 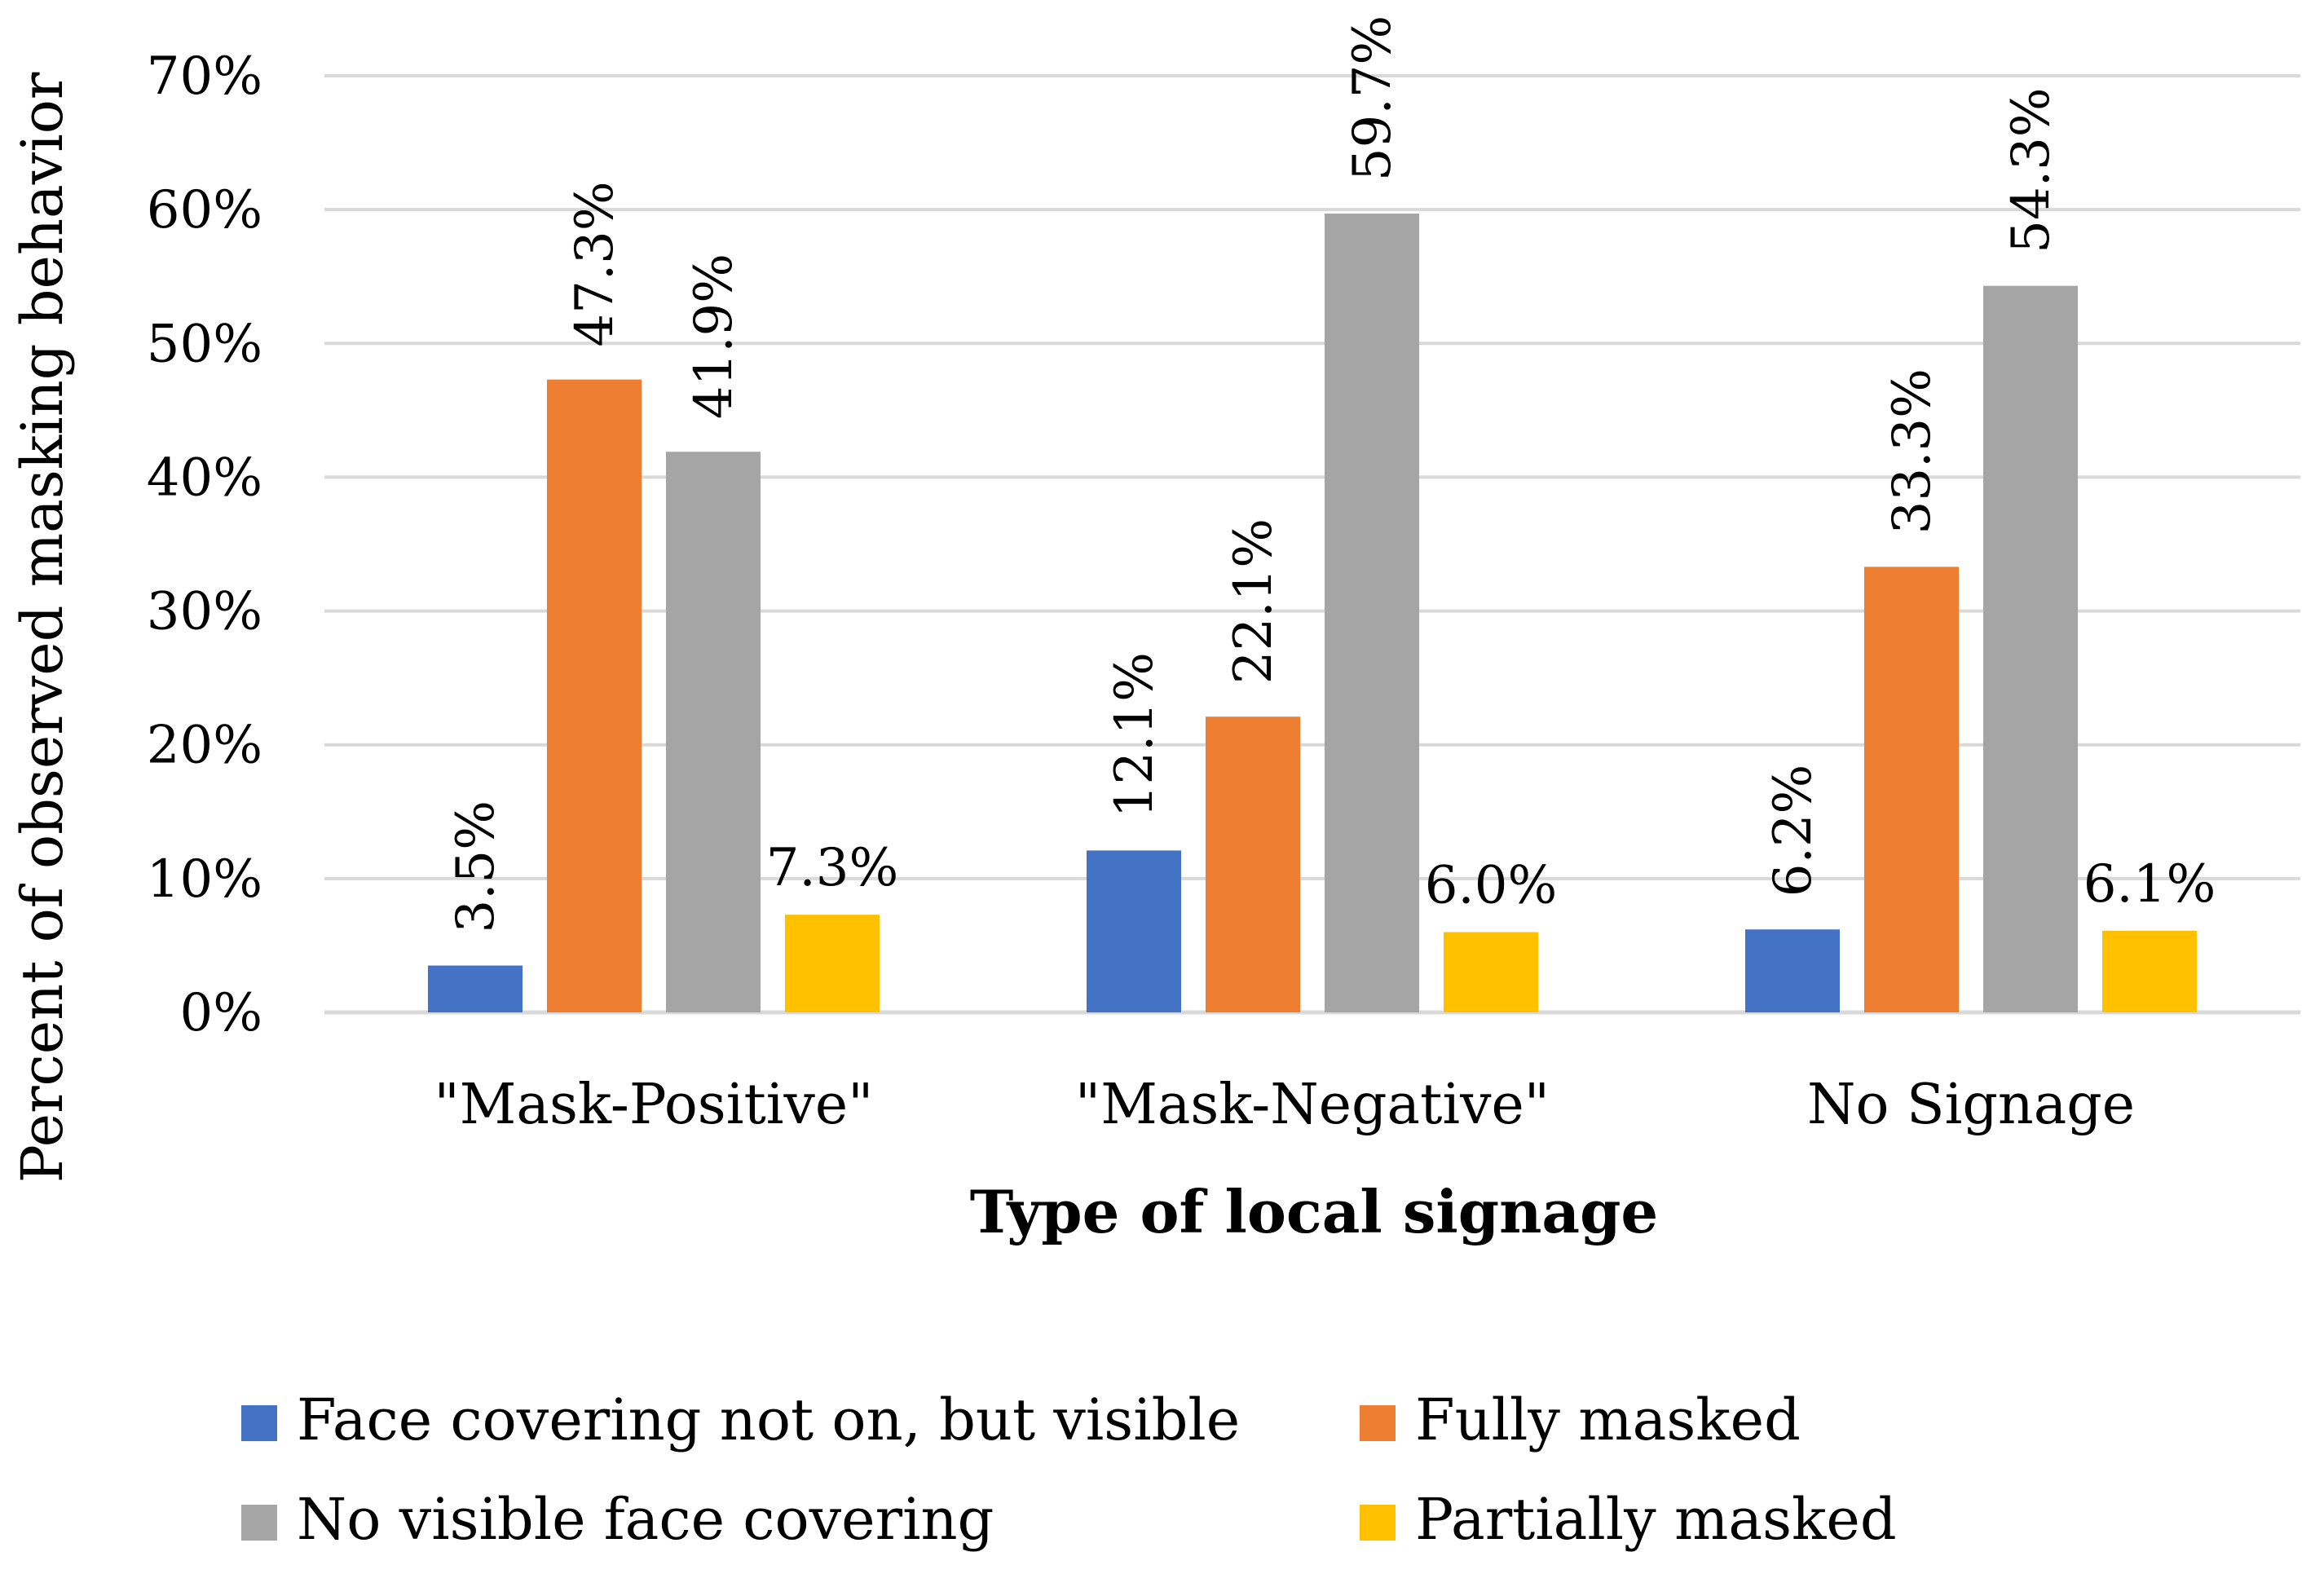 I want to click on x-category-label: "Mask-Positive", so click(x=654, y=1105).